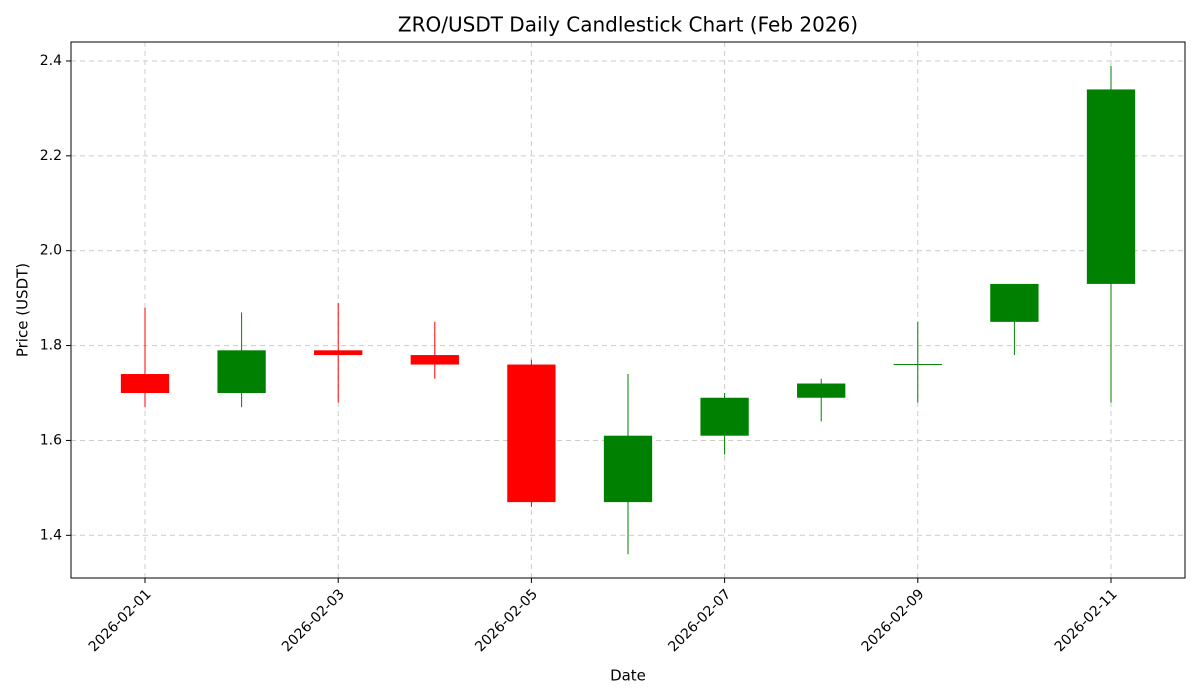  Describe the element at coordinates (313, 620) in the screenshot. I see `x-tick-label: 2026-02-03` at that location.